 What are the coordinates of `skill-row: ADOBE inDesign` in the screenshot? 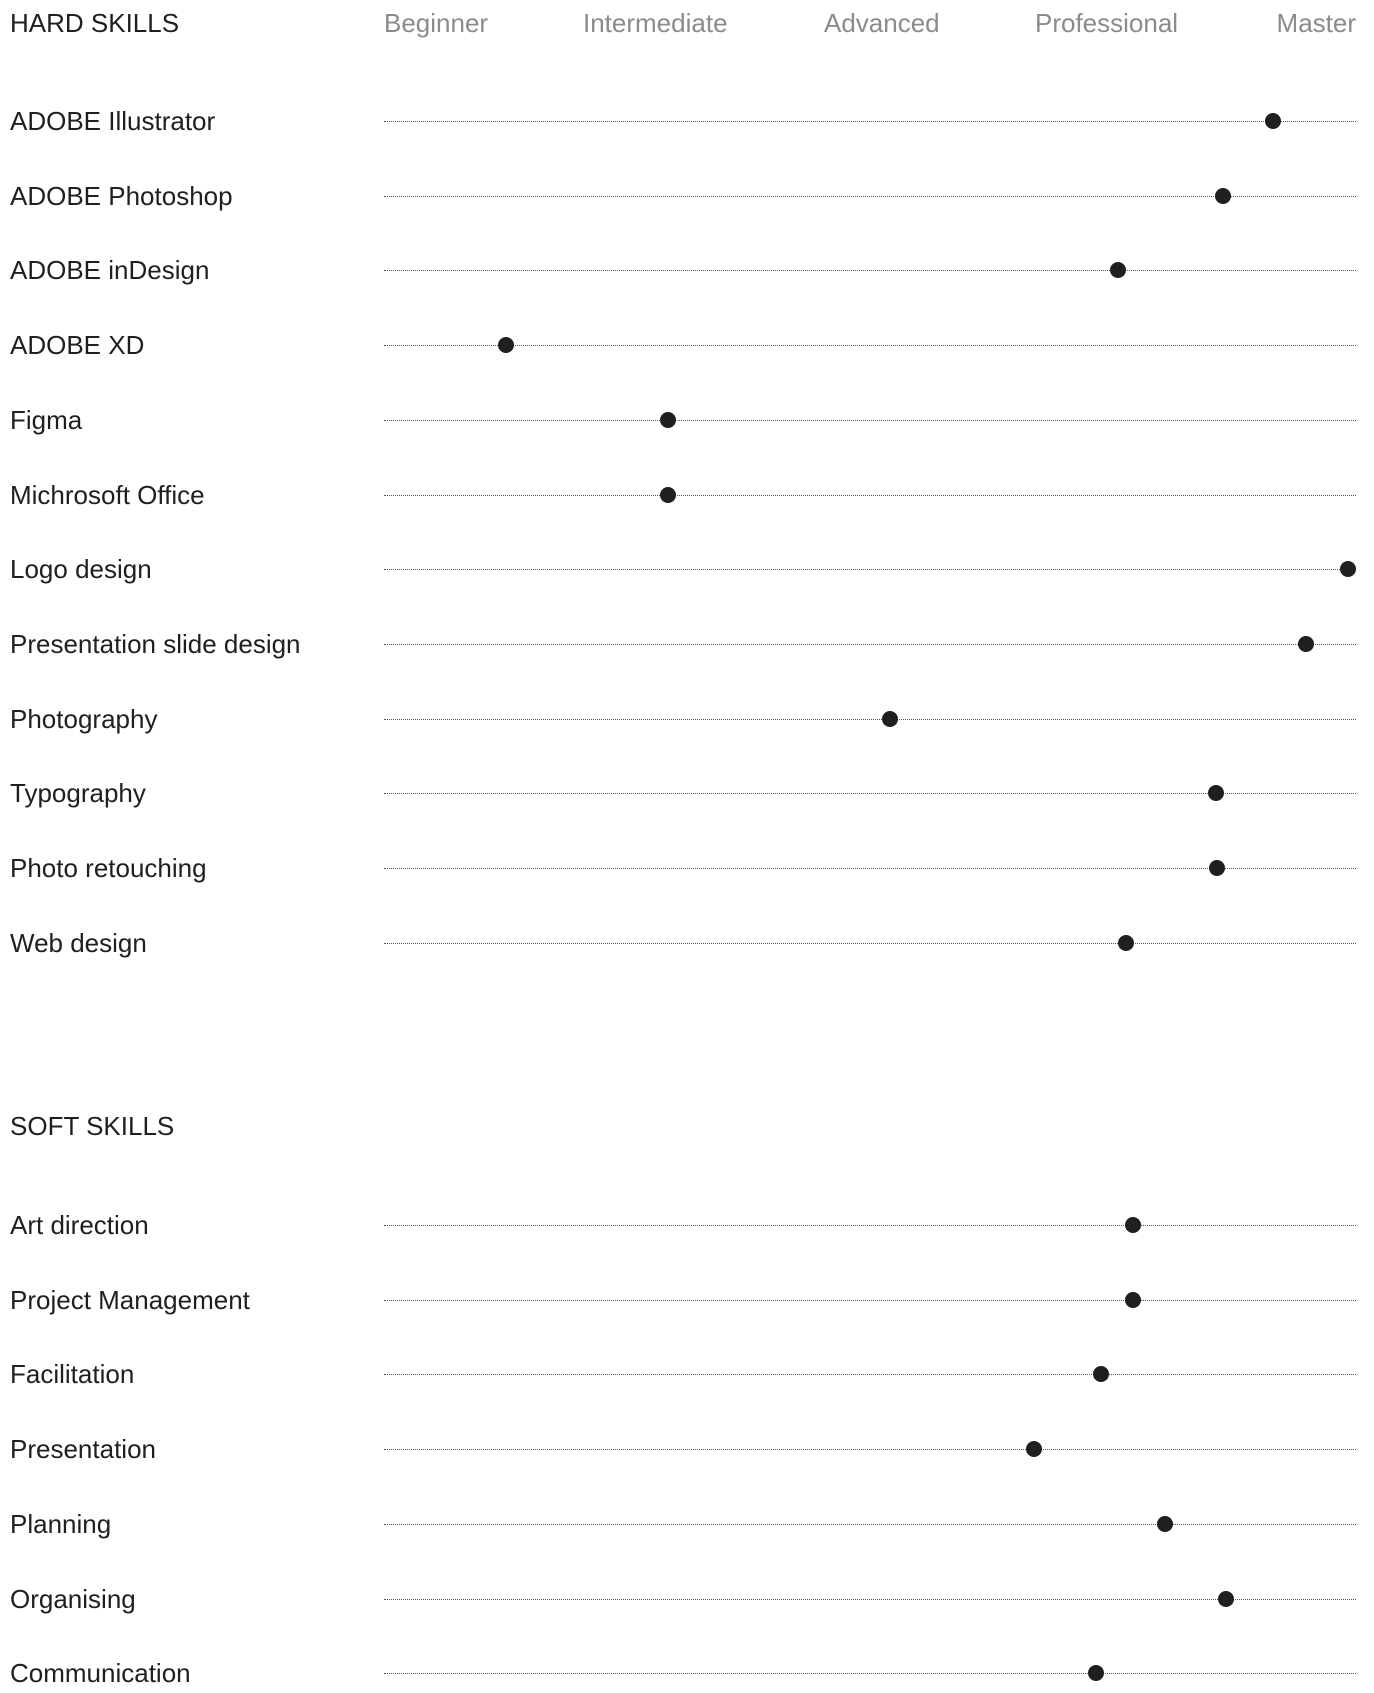 It's located at (687, 270).